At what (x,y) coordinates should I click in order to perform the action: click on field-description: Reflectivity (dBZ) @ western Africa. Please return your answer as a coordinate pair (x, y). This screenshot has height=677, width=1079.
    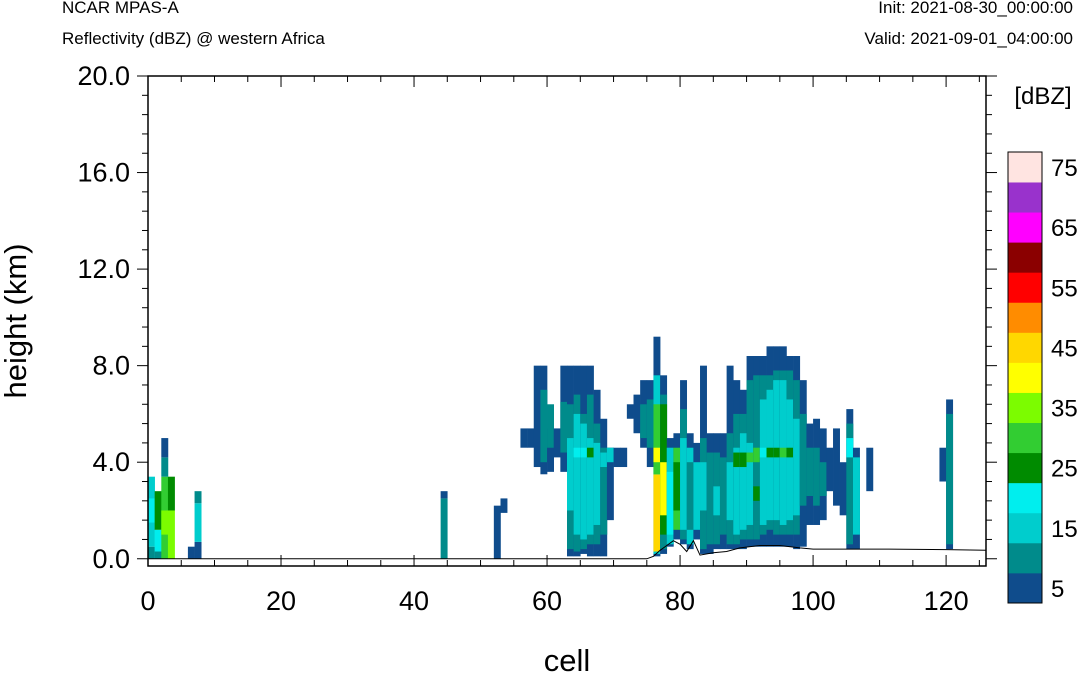
    Looking at the image, I should click on (193, 38).